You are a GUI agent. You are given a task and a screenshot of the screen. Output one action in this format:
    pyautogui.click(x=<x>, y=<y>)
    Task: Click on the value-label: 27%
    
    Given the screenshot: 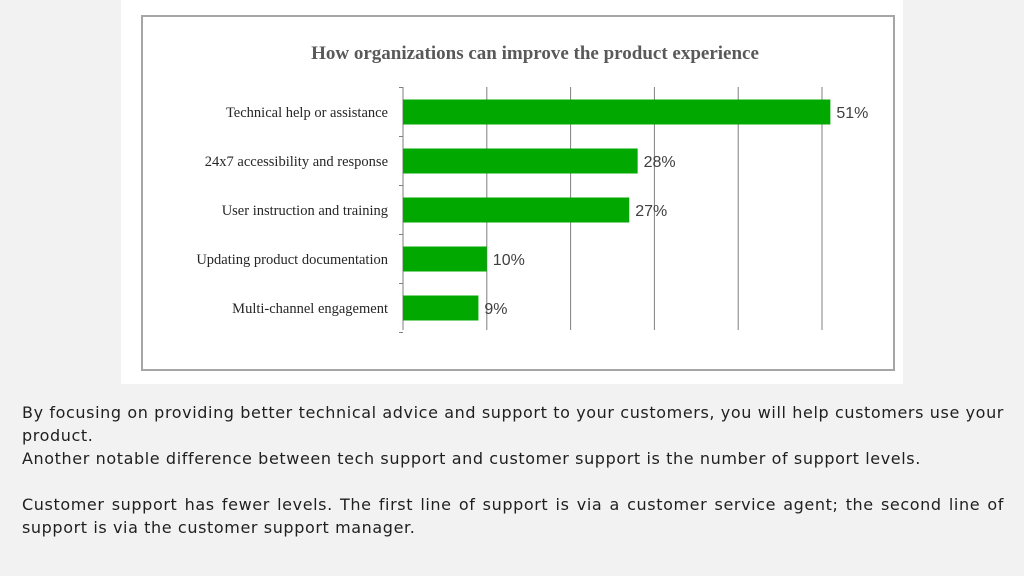 What is the action you would take?
    pyautogui.click(x=651, y=211)
    